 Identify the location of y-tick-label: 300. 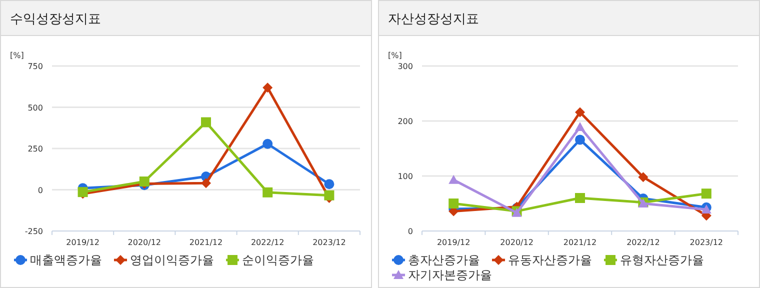
(405, 66).